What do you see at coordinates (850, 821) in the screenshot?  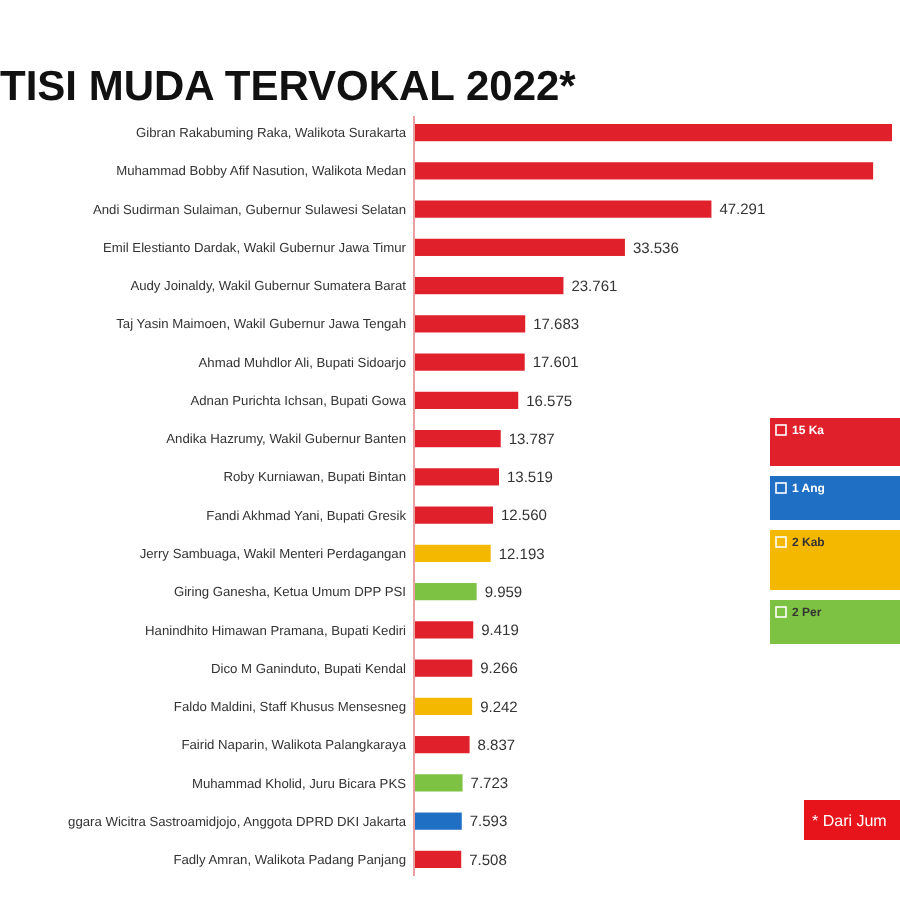 I see `annotation: * Dari Jum` at bounding box center [850, 821].